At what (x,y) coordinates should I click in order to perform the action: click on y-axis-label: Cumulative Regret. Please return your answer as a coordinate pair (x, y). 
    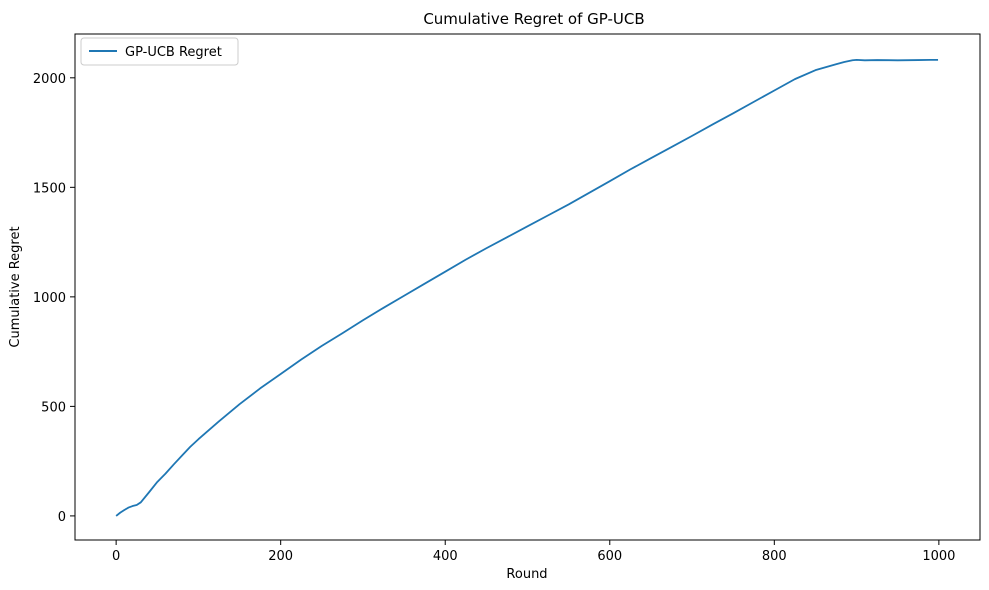
    Looking at the image, I should click on (15, 286).